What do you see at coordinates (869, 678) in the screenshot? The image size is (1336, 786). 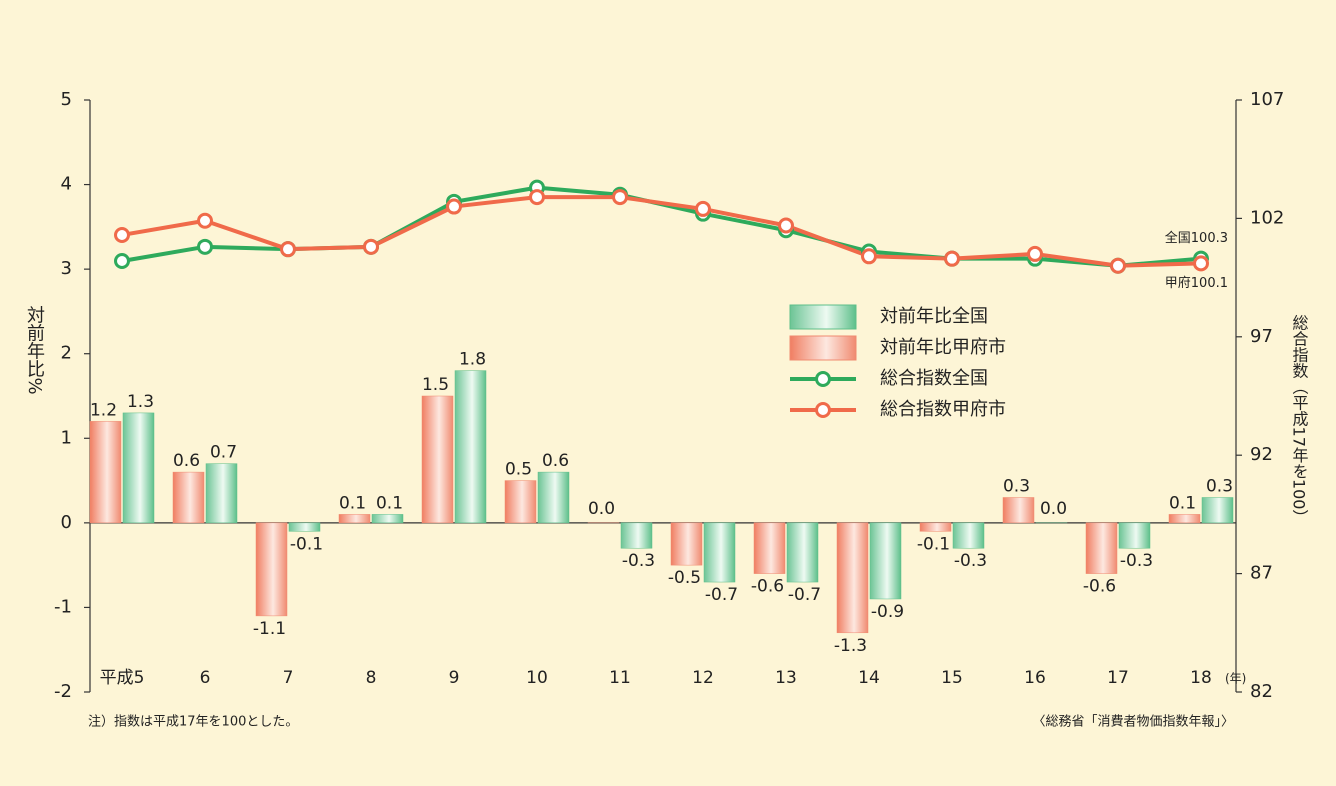 I see `x-tick-label: 14` at bounding box center [869, 678].